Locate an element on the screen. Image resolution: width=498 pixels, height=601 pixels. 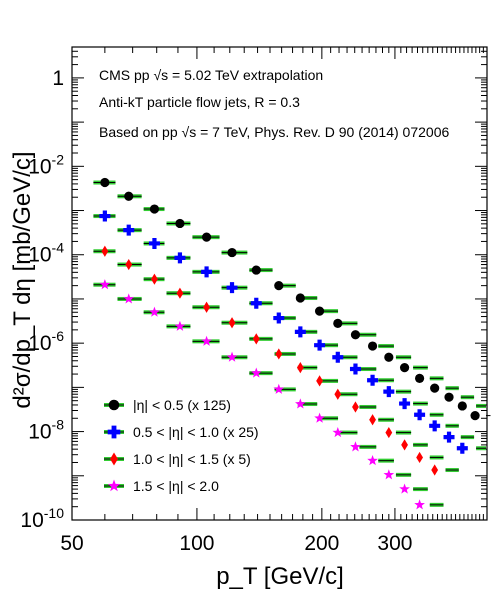
legend-label: |η| < 0.5 (x 125) is located at coordinates (182, 405).